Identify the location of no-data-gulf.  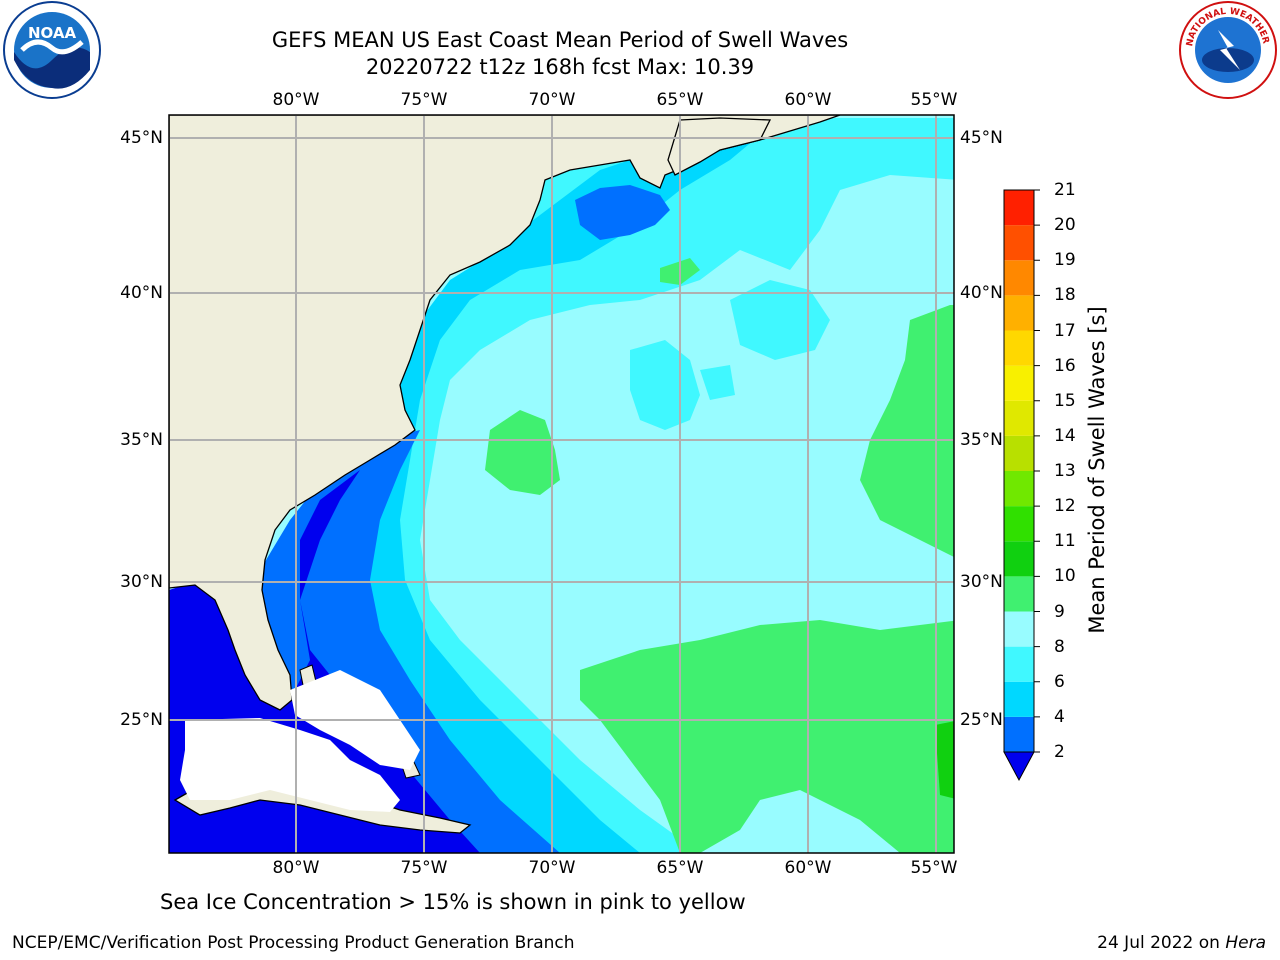
(290, 765).